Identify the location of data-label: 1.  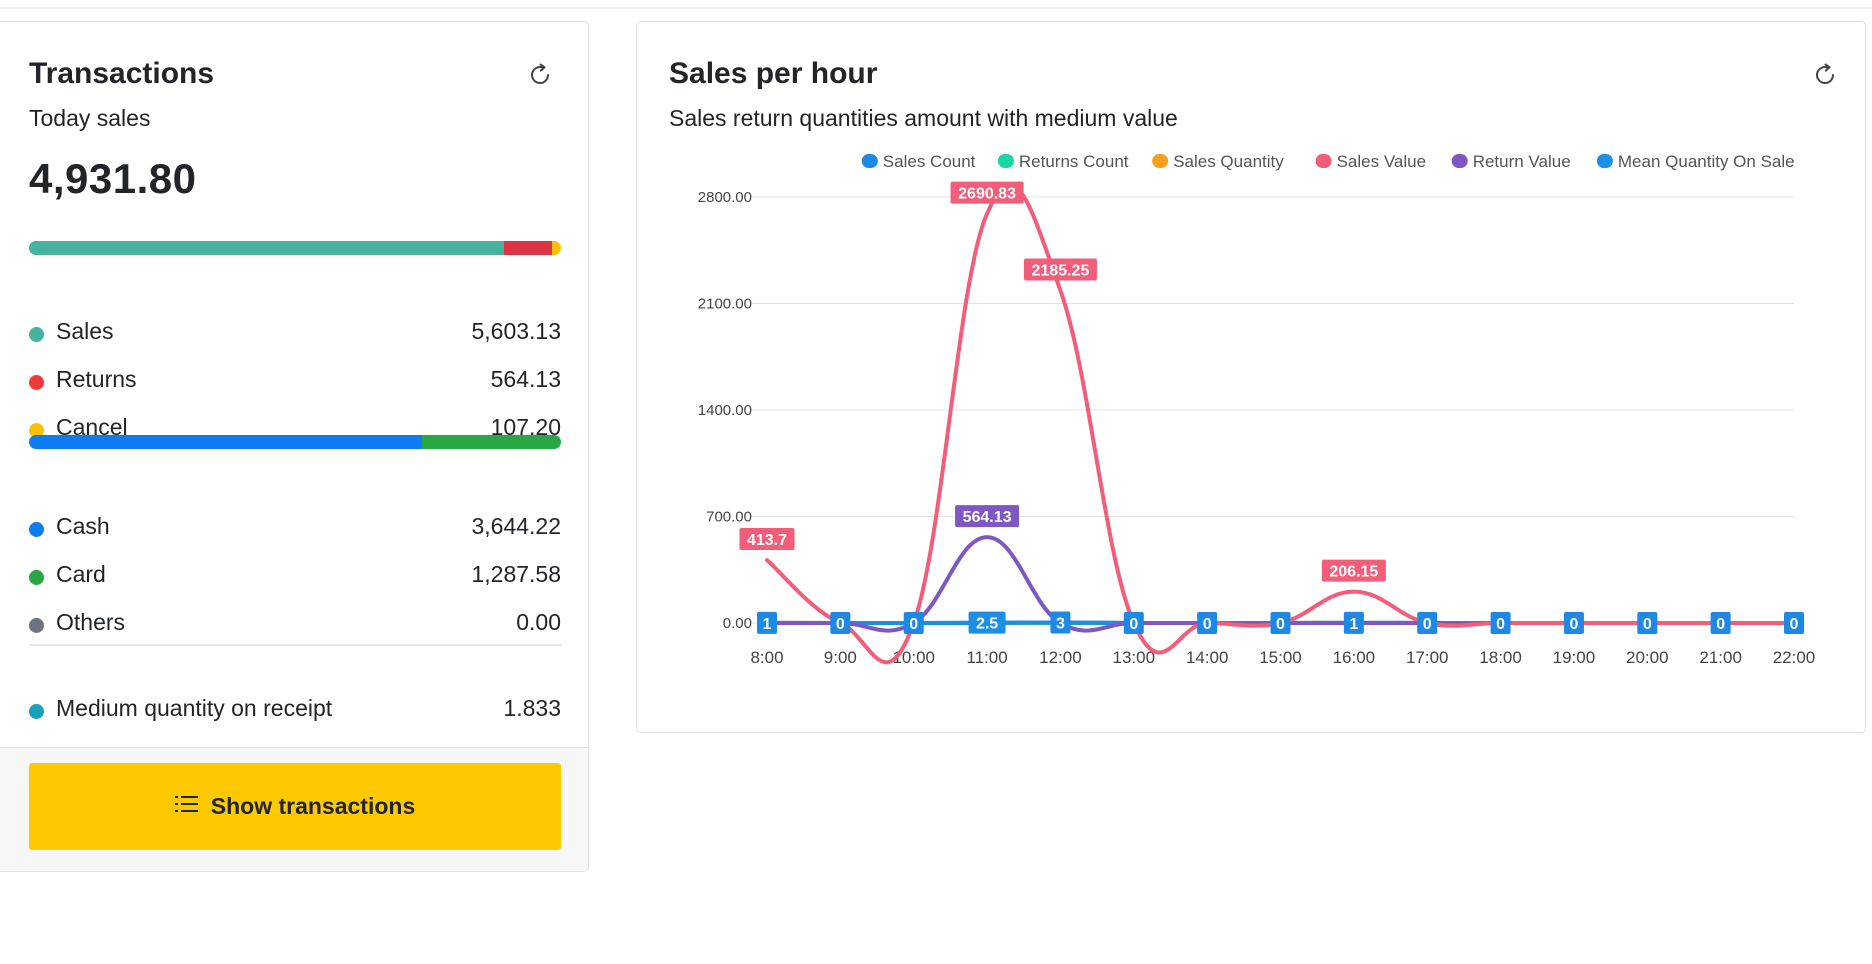
(767, 624).